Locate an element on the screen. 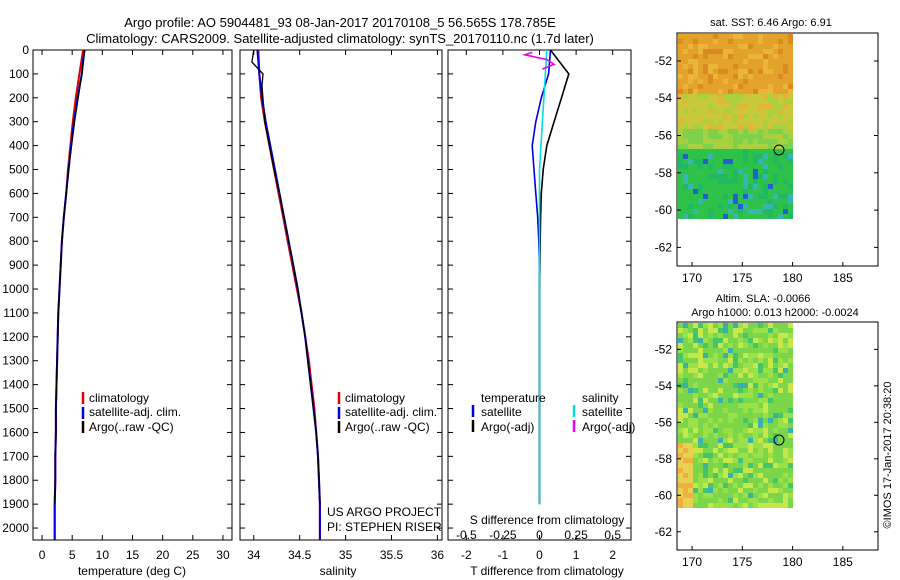 The width and height of the screenshot is (900, 580). sla-map-title-2: Argo h1000: 0.013 h2000: -0.0024 is located at coordinates (775, 313).